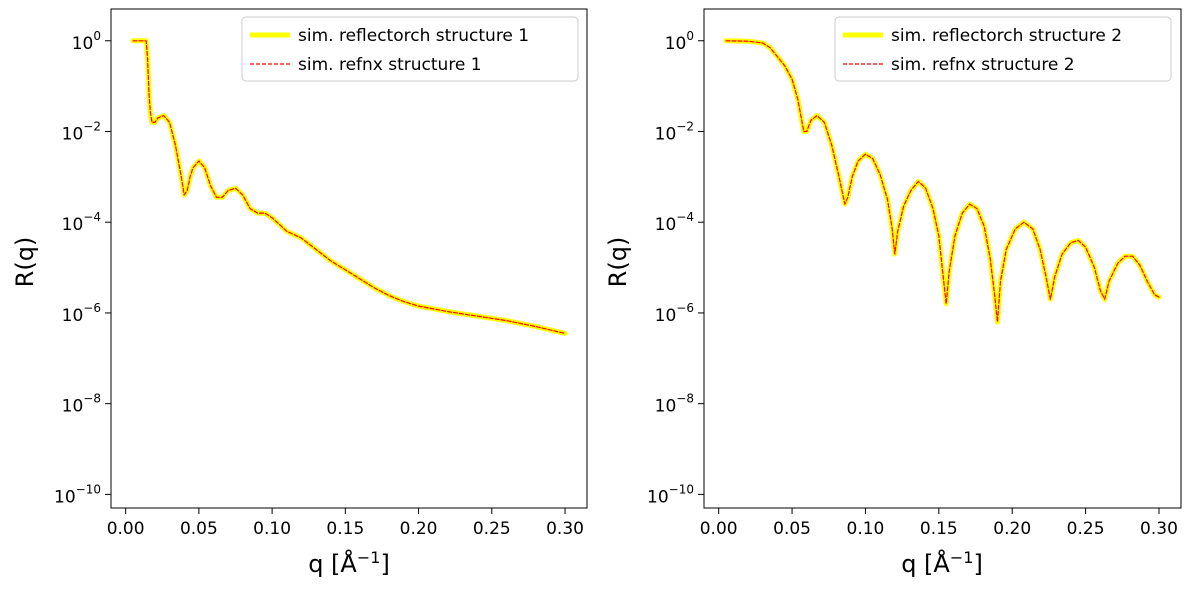 The height and width of the screenshot is (589, 1191). Describe the element at coordinates (390, 65) in the screenshot. I see `legend-label-series-2: sim. refnx structure 1` at that location.